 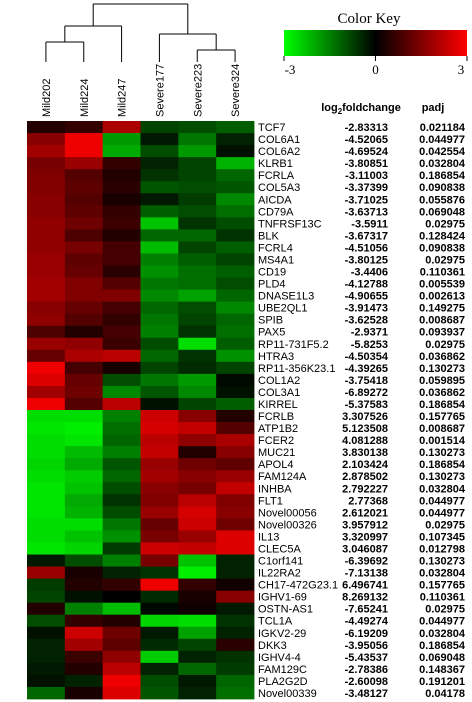 What do you see at coordinates (276, 260) in the screenshot?
I see `row-gene-label: MS4A1` at bounding box center [276, 260].